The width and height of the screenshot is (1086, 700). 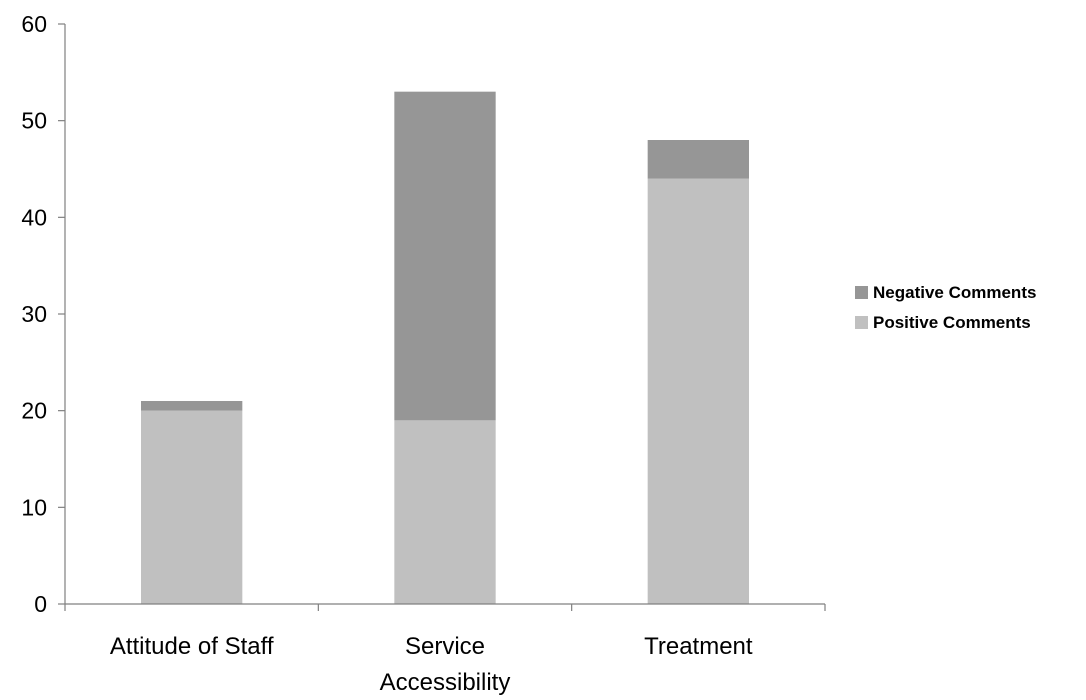 What do you see at coordinates (34, 507) in the screenshot?
I see `y-tick-label: 10` at bounding box center [34, 507].